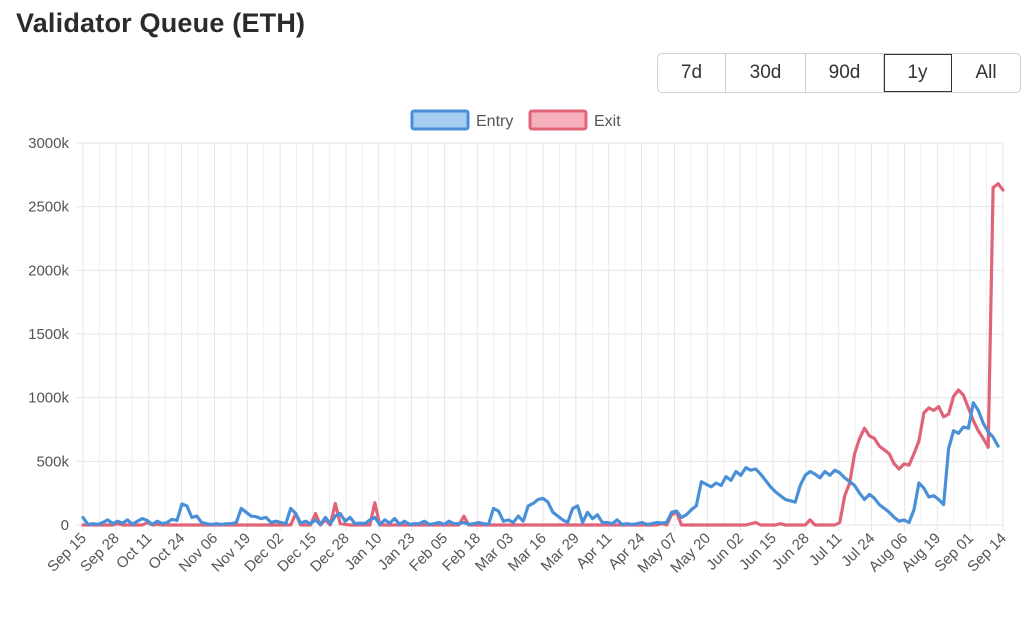  What do you see at coordinates (494, 121) in the screenshot?
I see `legend-entry-label: Entry` at bounding box center [494, 121].